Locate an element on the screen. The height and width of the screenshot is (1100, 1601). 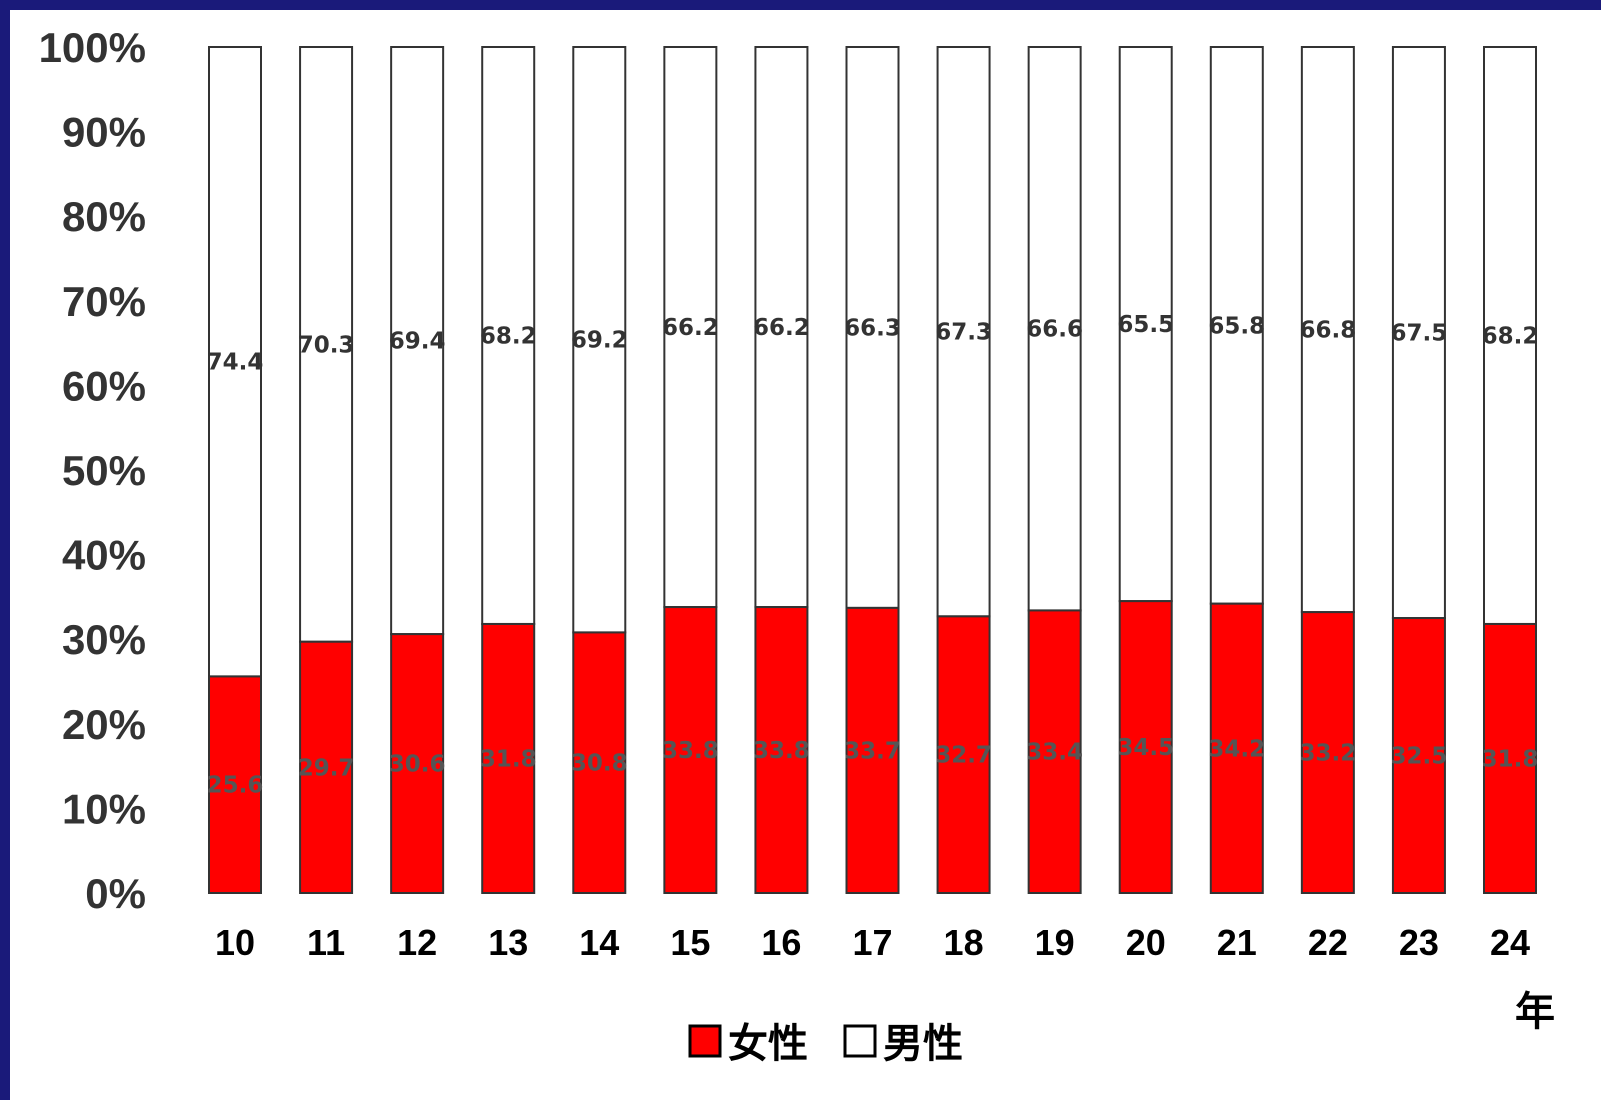
data-label-female: 33.4 is located at coordinates (1054, 753).